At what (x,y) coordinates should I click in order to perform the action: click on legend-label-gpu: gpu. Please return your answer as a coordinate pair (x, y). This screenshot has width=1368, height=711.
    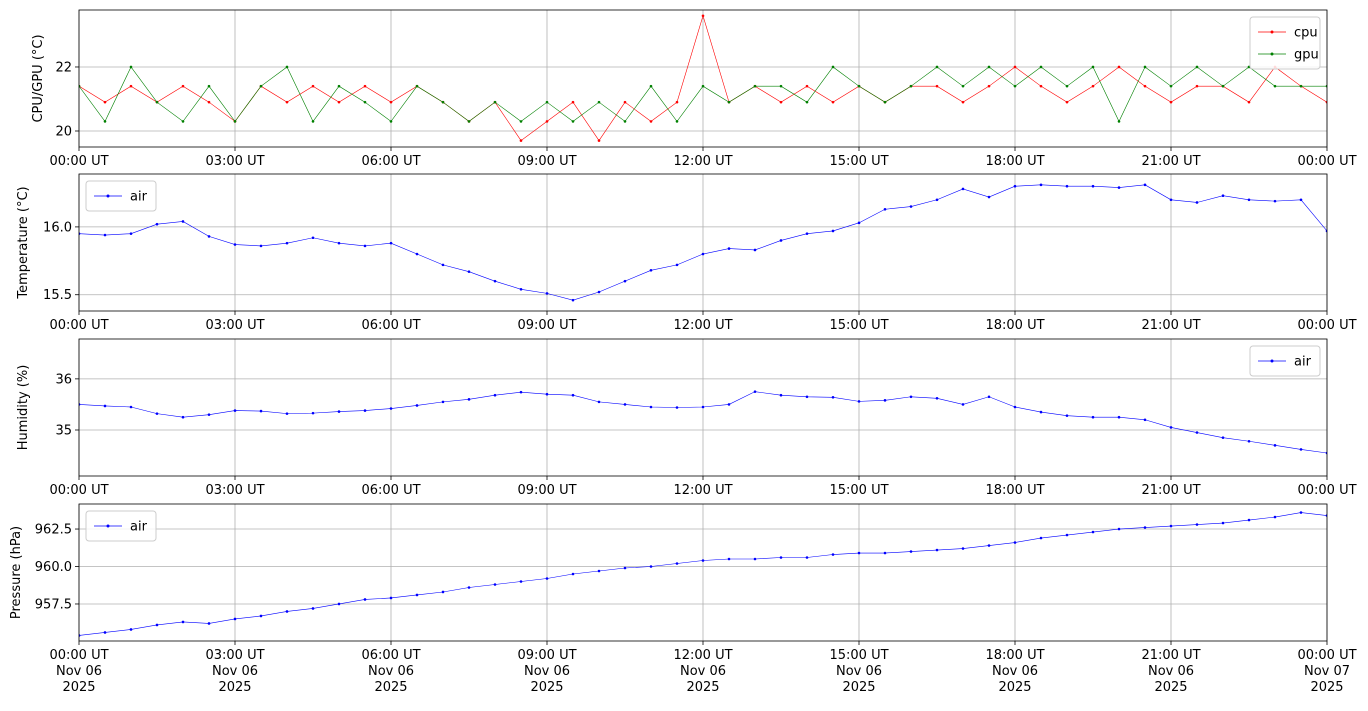
    Looking at the image, I should click on (1306, 55).